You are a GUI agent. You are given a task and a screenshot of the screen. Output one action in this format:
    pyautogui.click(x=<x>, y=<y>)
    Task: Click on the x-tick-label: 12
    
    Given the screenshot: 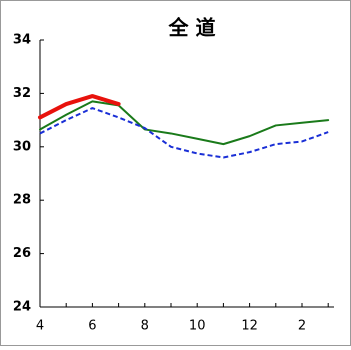 What is the action you would take?
    pyautogui.click(x=249, y=326)
    